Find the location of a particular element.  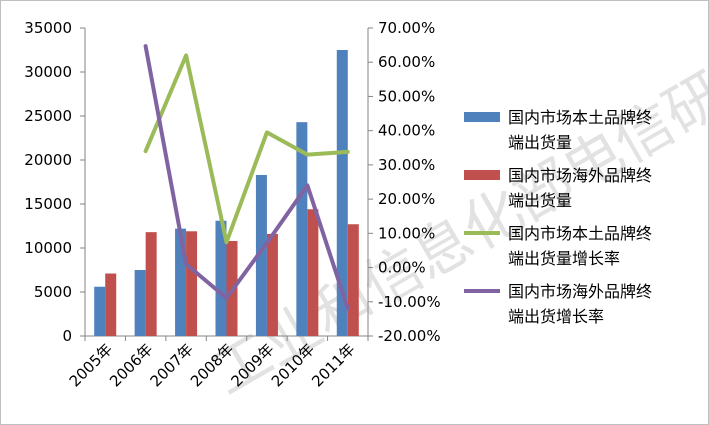

x-axis-tick-label: 2006年 is located at coordinates (131, 365).